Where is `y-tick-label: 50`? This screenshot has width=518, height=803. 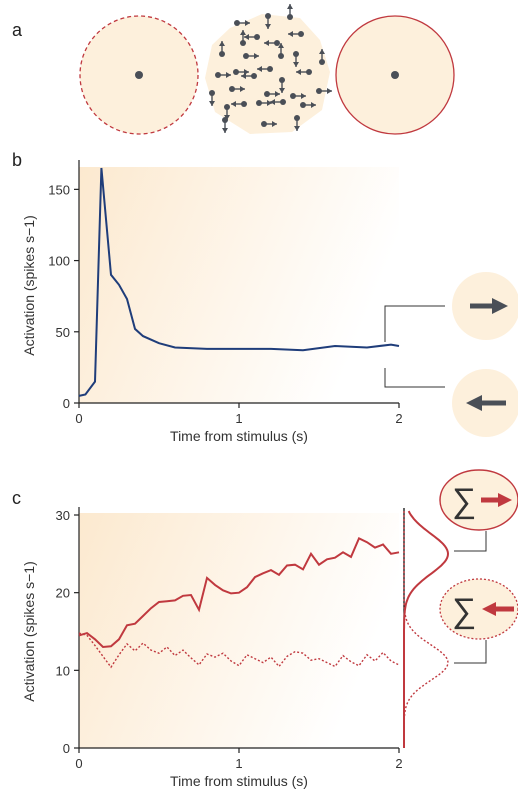 y-tick-label: 50 is located at coordinates (63, 332).